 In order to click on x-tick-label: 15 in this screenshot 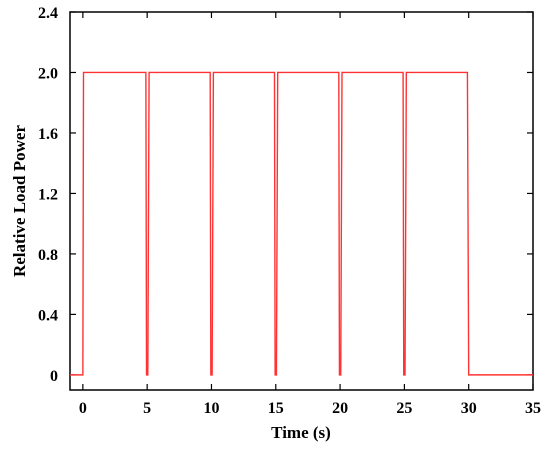, I will do `click(276, 408)`.